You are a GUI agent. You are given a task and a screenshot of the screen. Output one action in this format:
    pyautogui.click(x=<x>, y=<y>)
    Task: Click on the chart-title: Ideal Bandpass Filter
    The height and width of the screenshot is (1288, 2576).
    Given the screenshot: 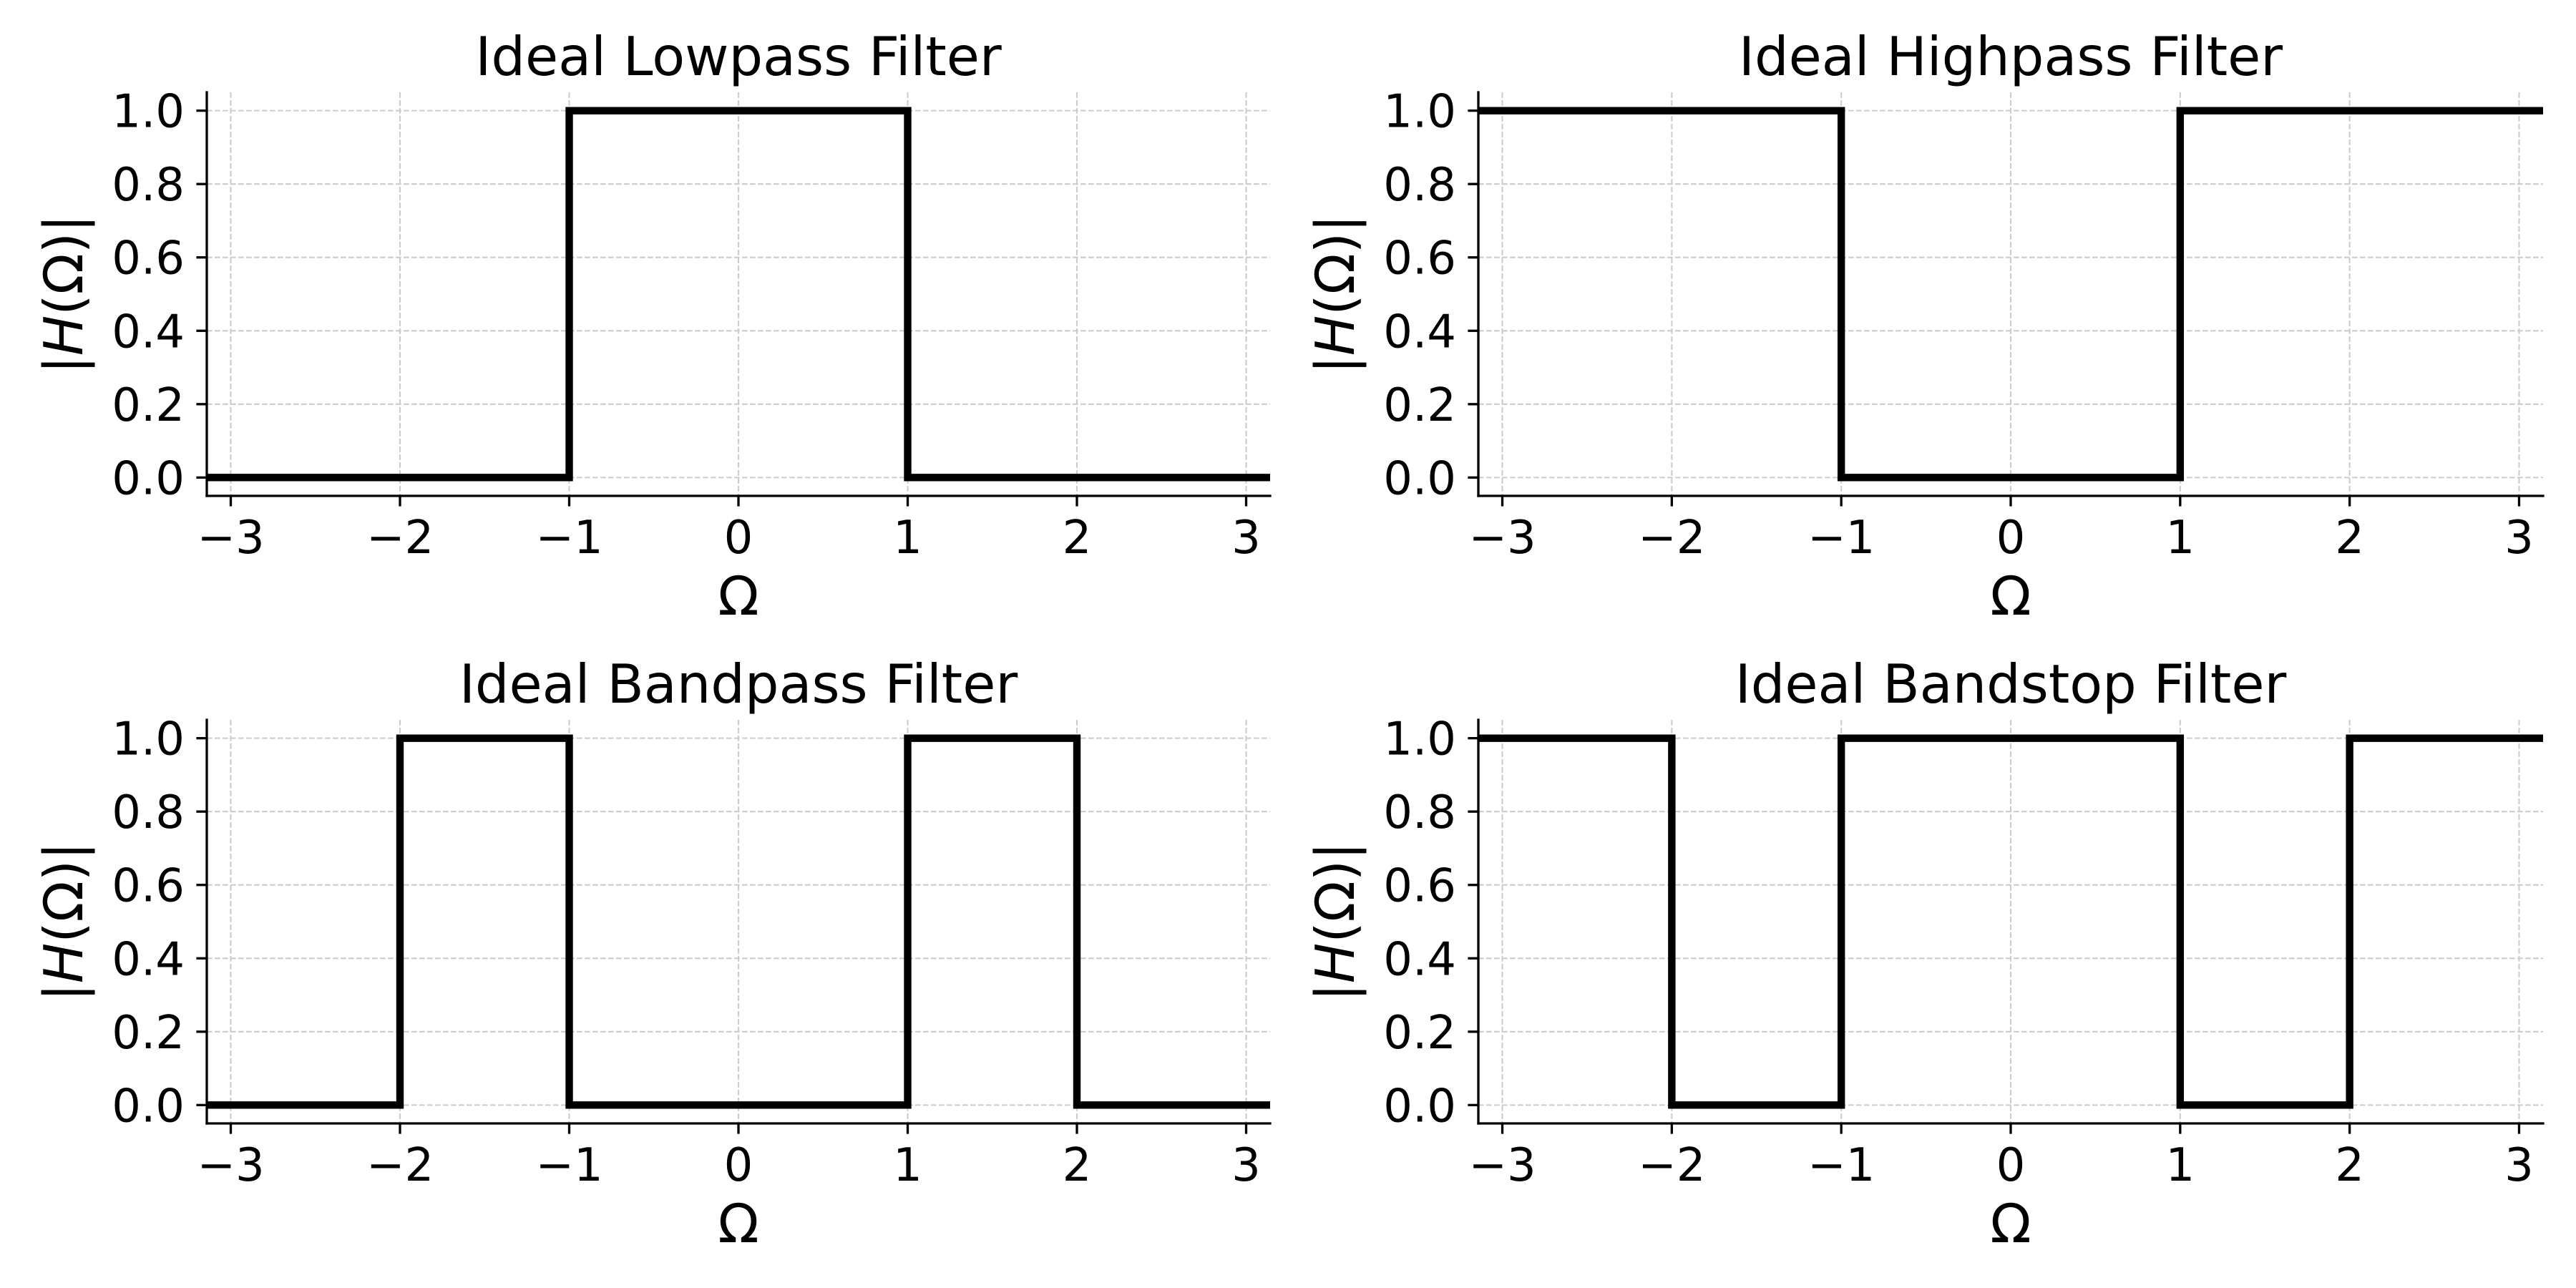 What is the action you would take?
    pyautogui.click(x=738, y=684)
    